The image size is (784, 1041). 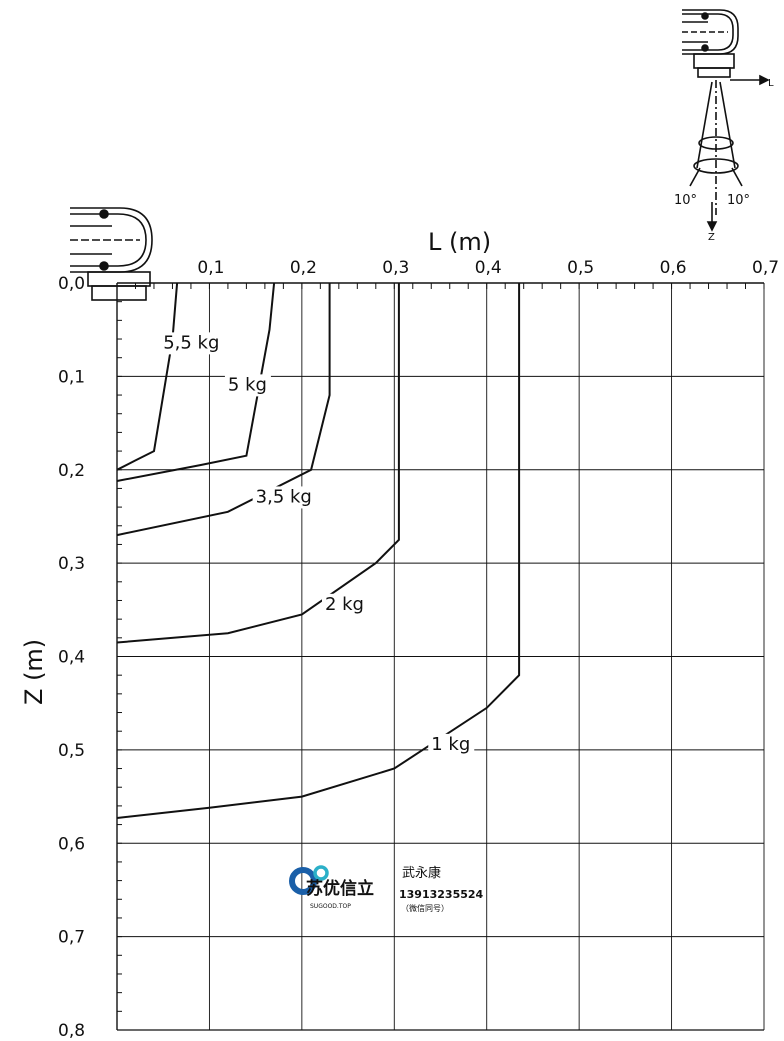 What do you see at coordinates (34, 672) in the screenshot?
I see `y-axis-title: Z (m)` at bounding box center [34, 672].